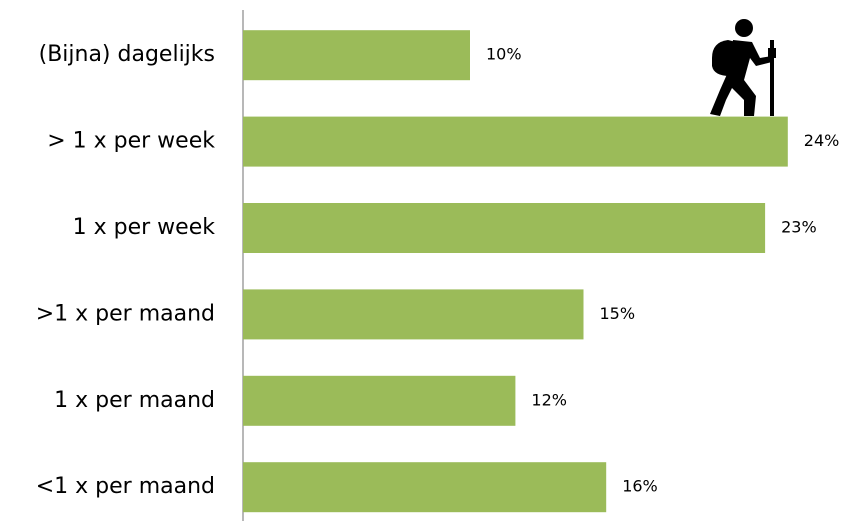 This screenshot has height=523, width=850. What do you see at coordinates (799, 227) in the screenshot?
I see `value-label: 23%` at bounding box center [799, 227].